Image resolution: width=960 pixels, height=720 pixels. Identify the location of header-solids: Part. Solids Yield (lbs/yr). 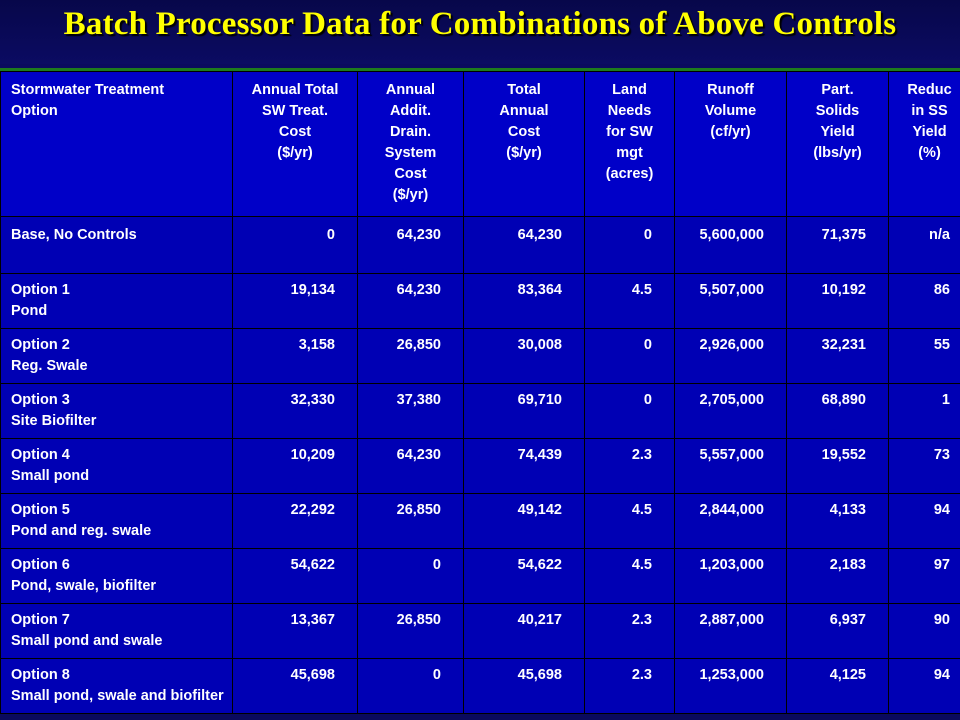
(837, 144).